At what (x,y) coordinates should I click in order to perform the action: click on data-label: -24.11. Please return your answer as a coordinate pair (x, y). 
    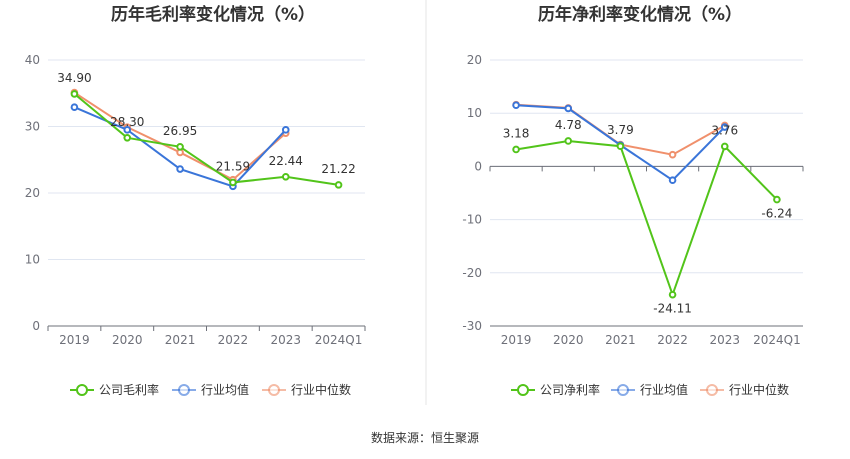
    Looking at the image, I should click on (672, 309).